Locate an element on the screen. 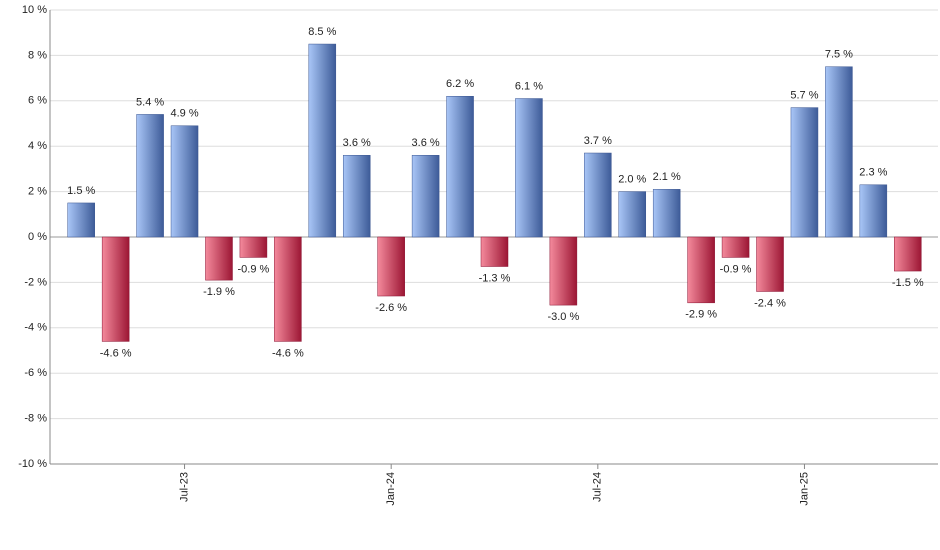 This screenshot has height=550, width=940. data-label: 5.4 % is located at coordinates (150, 102).